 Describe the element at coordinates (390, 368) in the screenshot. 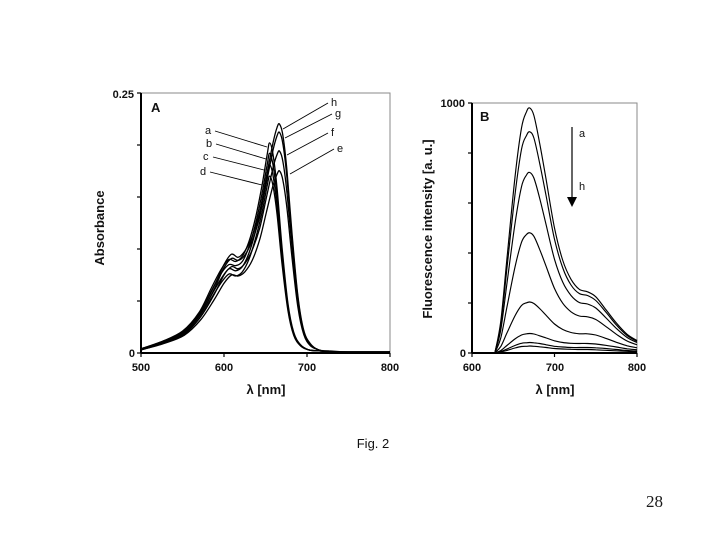

I see `panel-a-xtick-800: 800` at that location.